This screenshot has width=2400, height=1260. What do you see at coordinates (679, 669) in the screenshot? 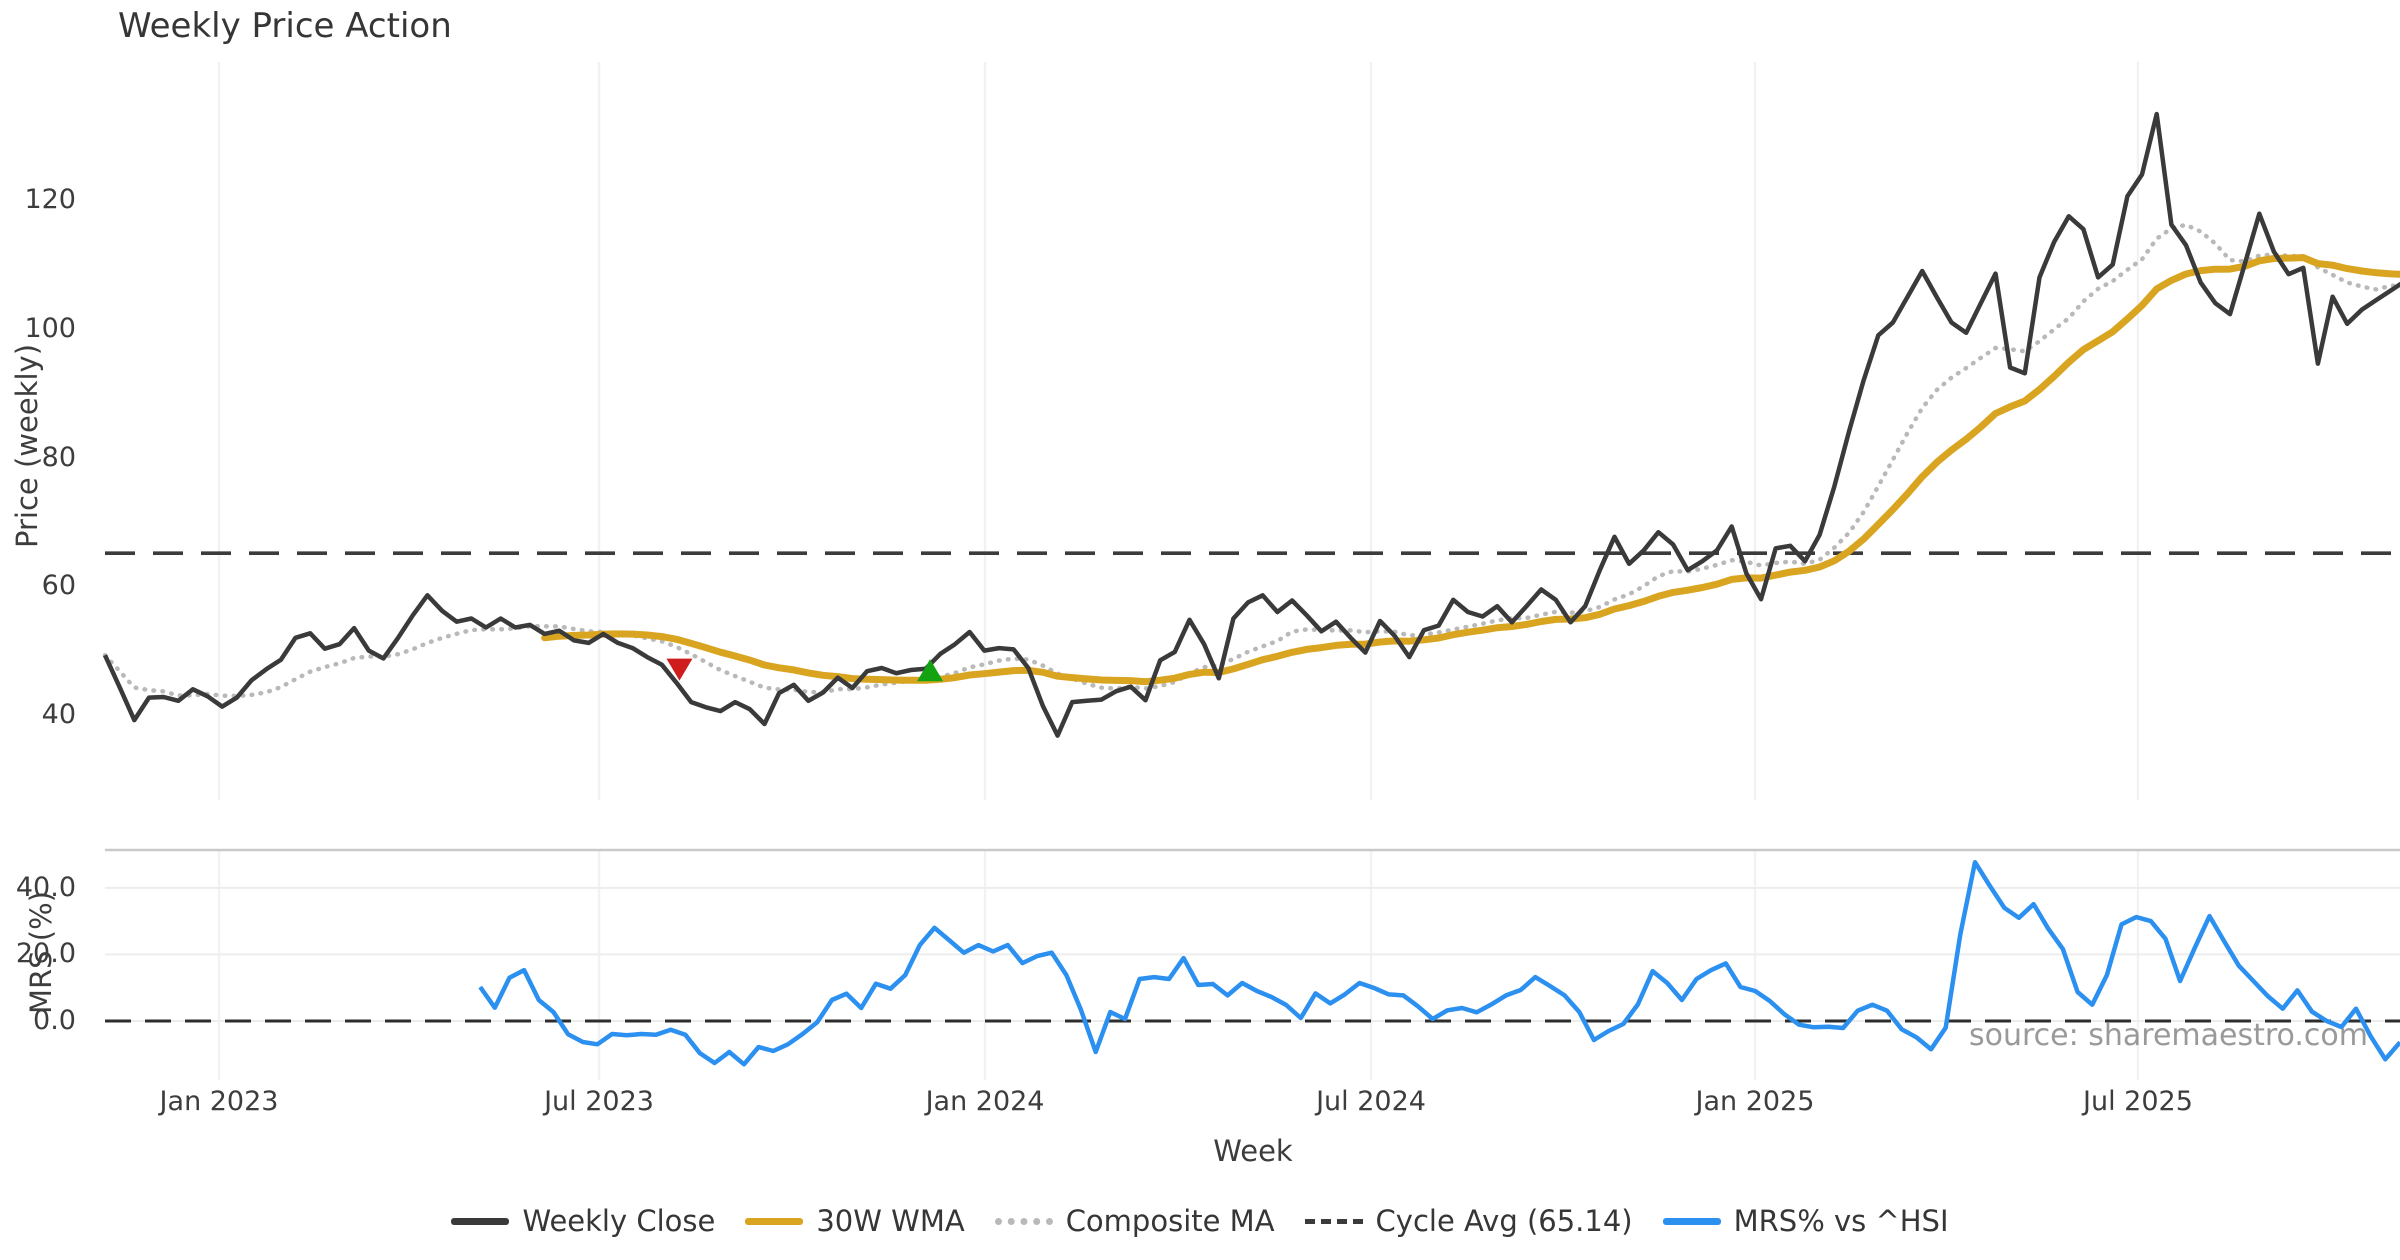
I see `triangle-down-marker` at bounding box center [679, 669].